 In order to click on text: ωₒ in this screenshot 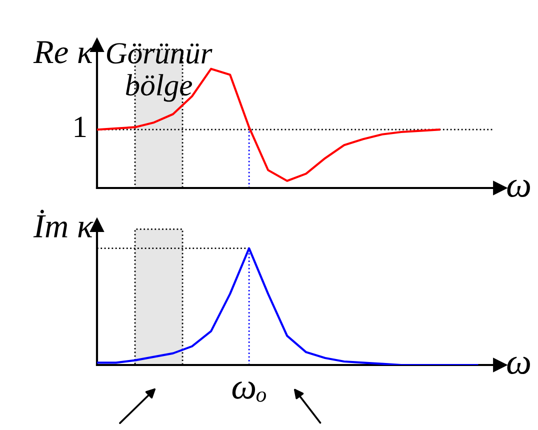, I will do `click(249, 392)`.